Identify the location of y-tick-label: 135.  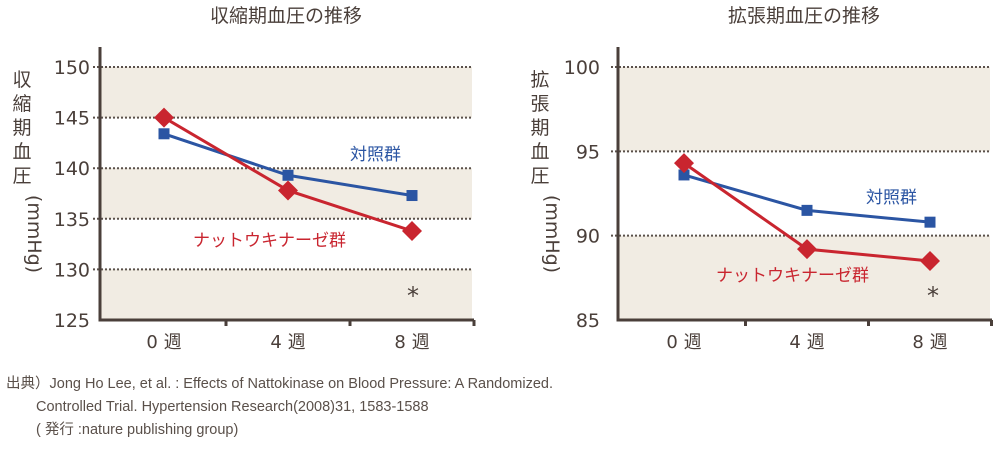
(72, 220).